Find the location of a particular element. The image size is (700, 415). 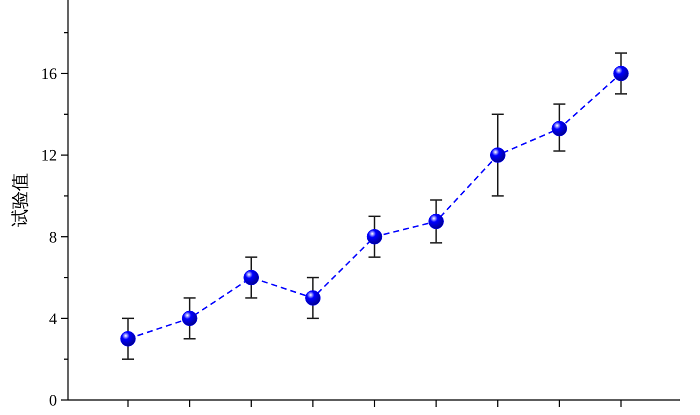

y-tick-label: 0 is located at coordinates (53, 401).